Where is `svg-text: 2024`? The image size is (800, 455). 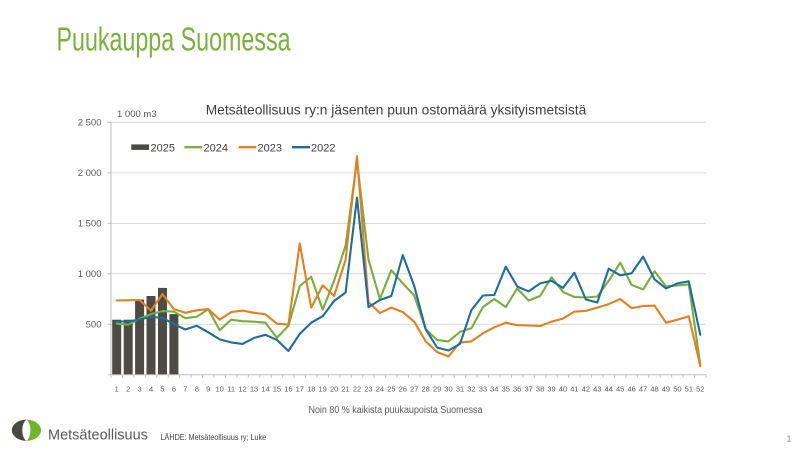 svg-text: 2024 is located at coordinates (216, 149).